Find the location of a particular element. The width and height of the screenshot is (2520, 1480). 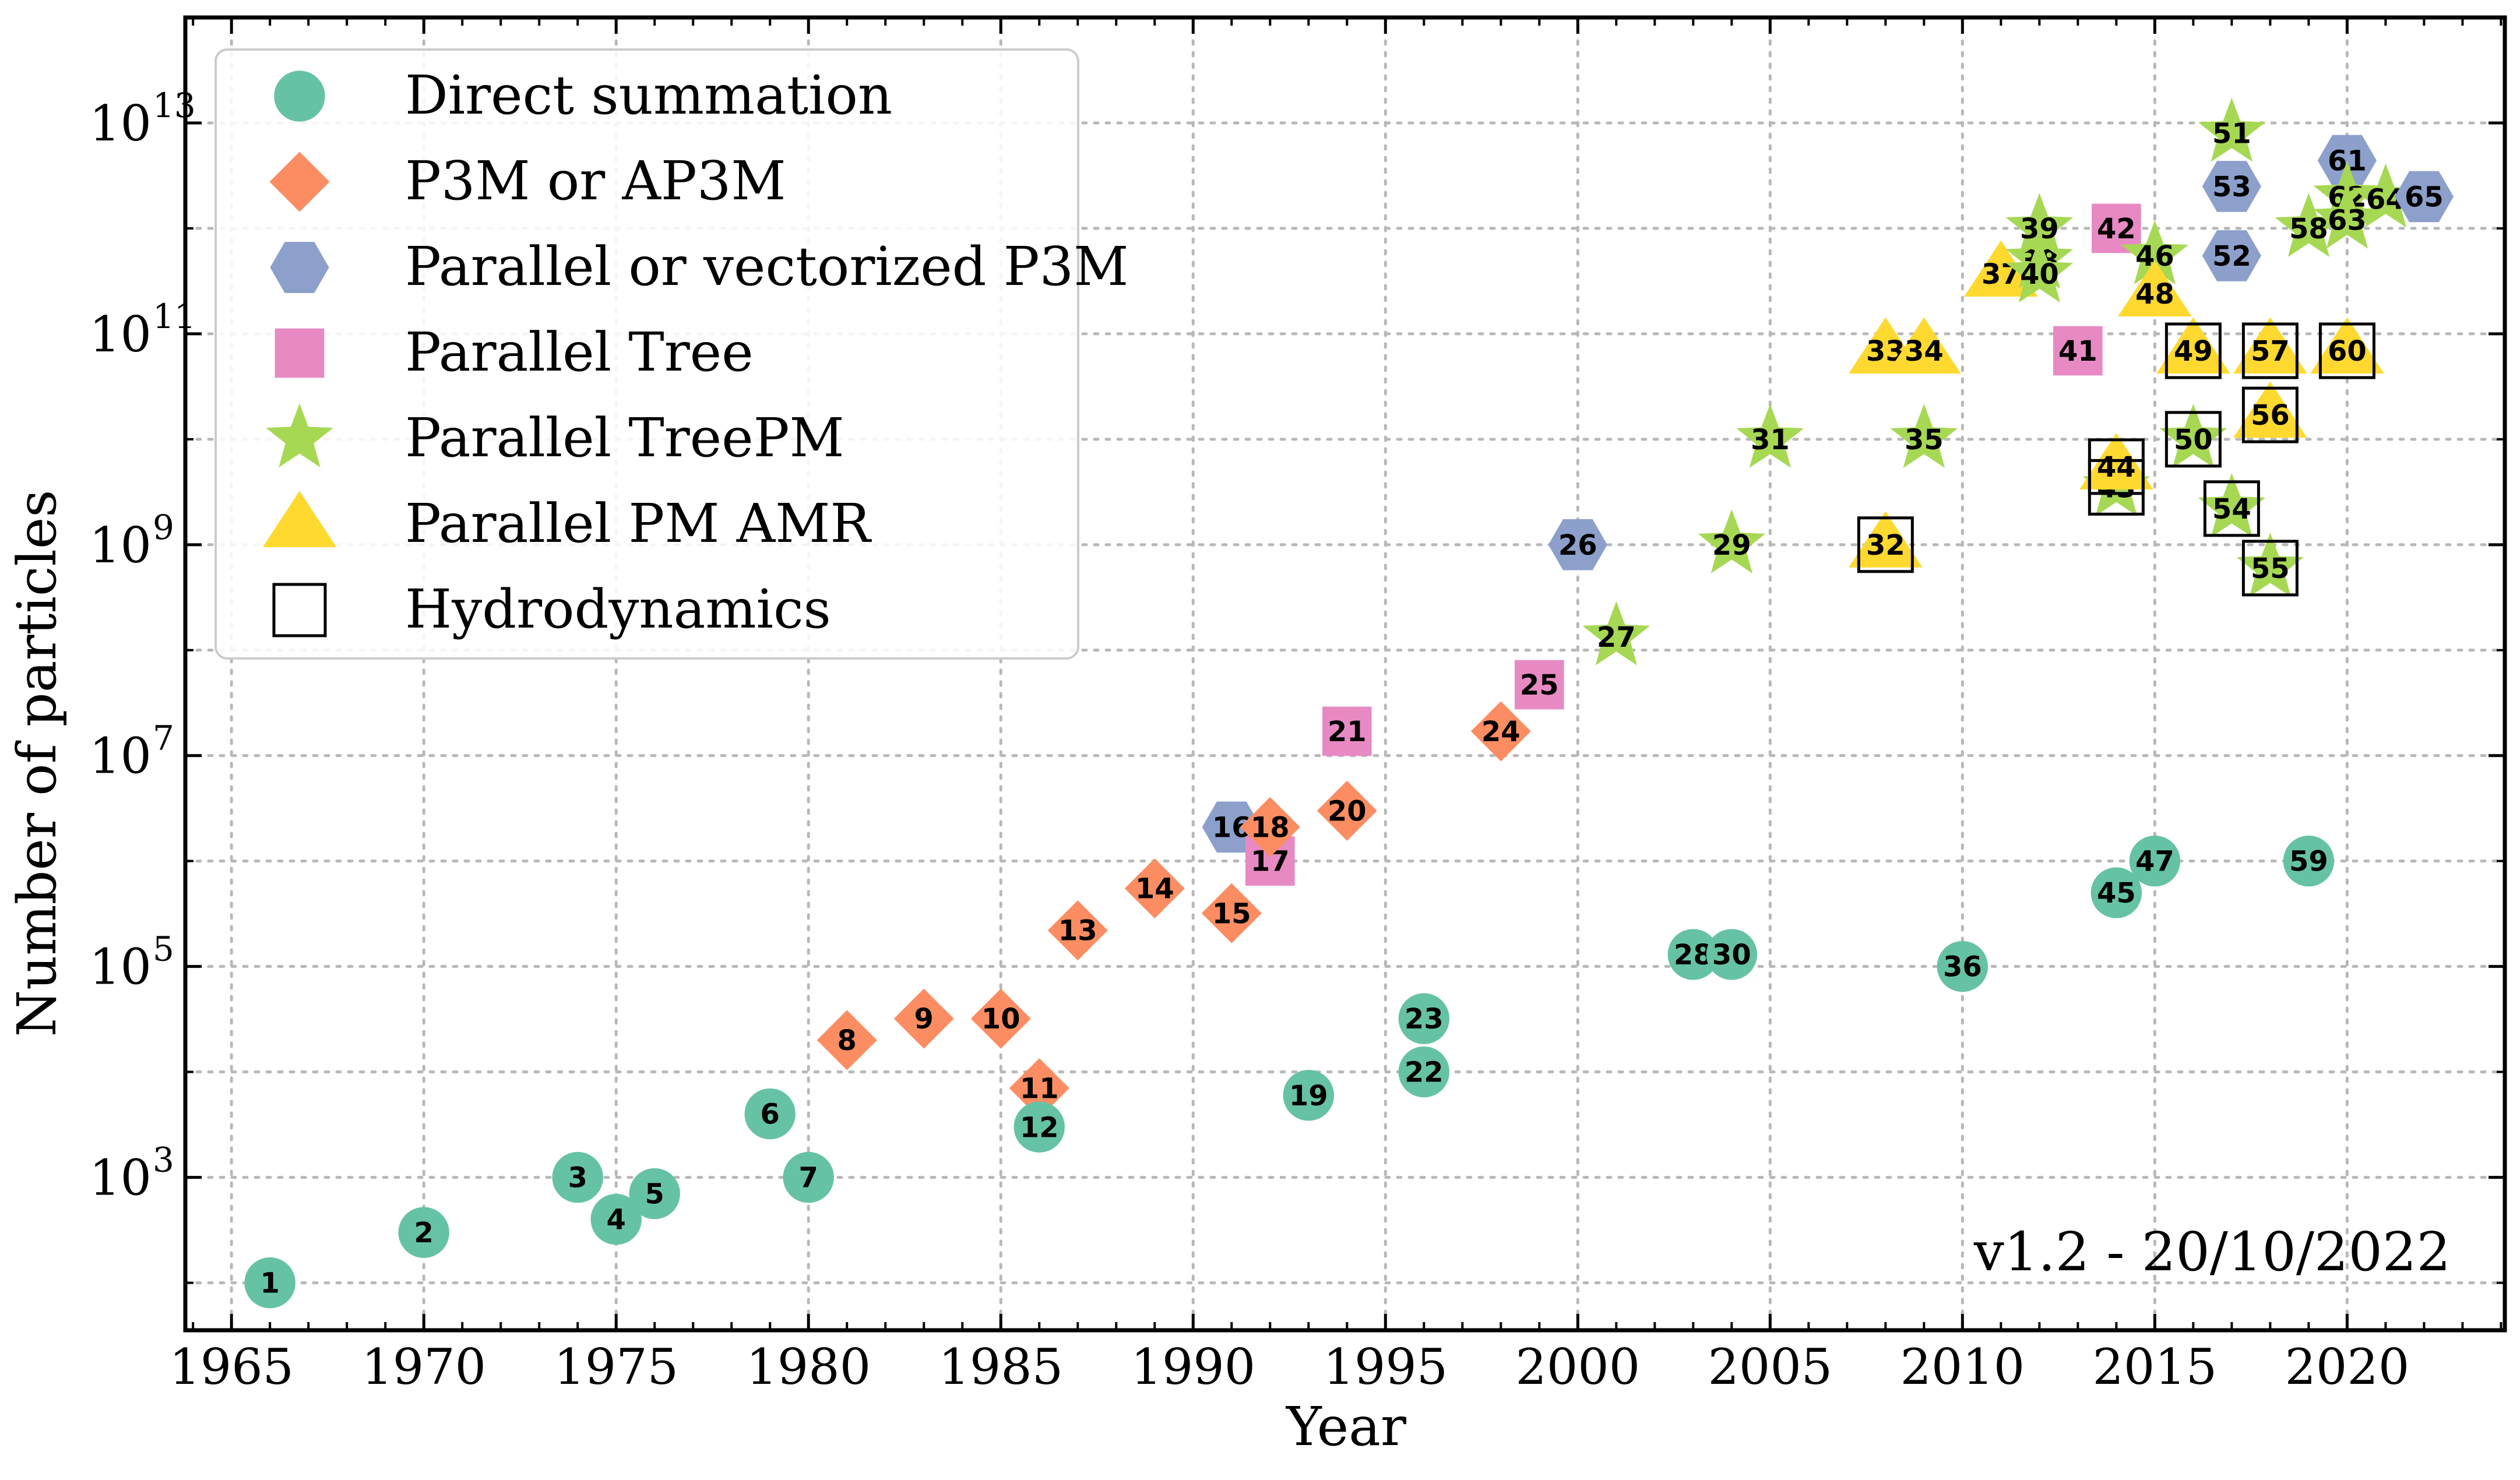

data-point-20: 20 is located at coordinates (1347, 810).